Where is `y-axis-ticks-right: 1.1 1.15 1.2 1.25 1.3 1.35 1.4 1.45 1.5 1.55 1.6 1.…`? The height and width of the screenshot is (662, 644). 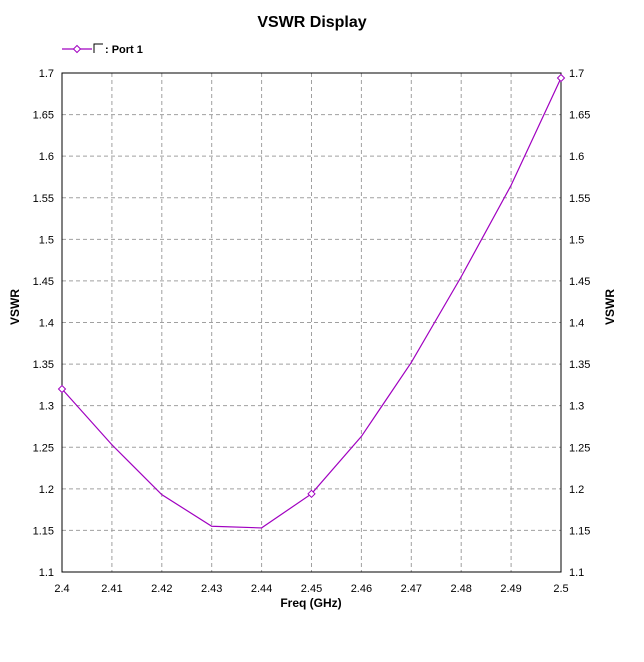 y-axis-ticks-right: 1.1 1.15 1.2 1.25 1.3 1.35 1.4 1.45 1.5 1.55 1.6 1.… is located at coordinates (579, 323).